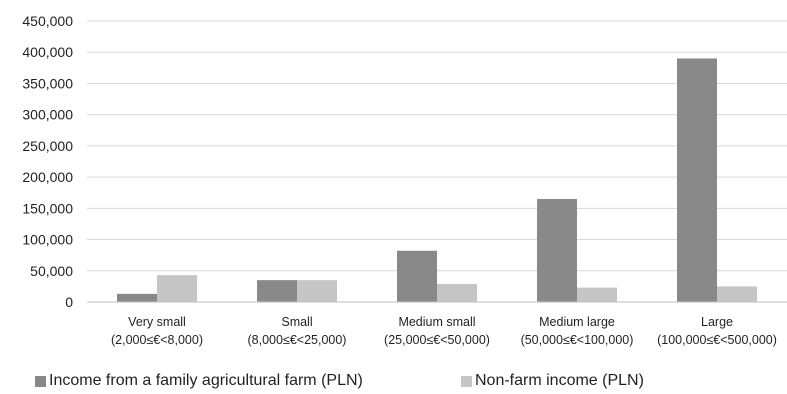  Describe the element at coordinates (47, 115) in the screenshot. I see `y-tick-label-6: 300,000` at that location.